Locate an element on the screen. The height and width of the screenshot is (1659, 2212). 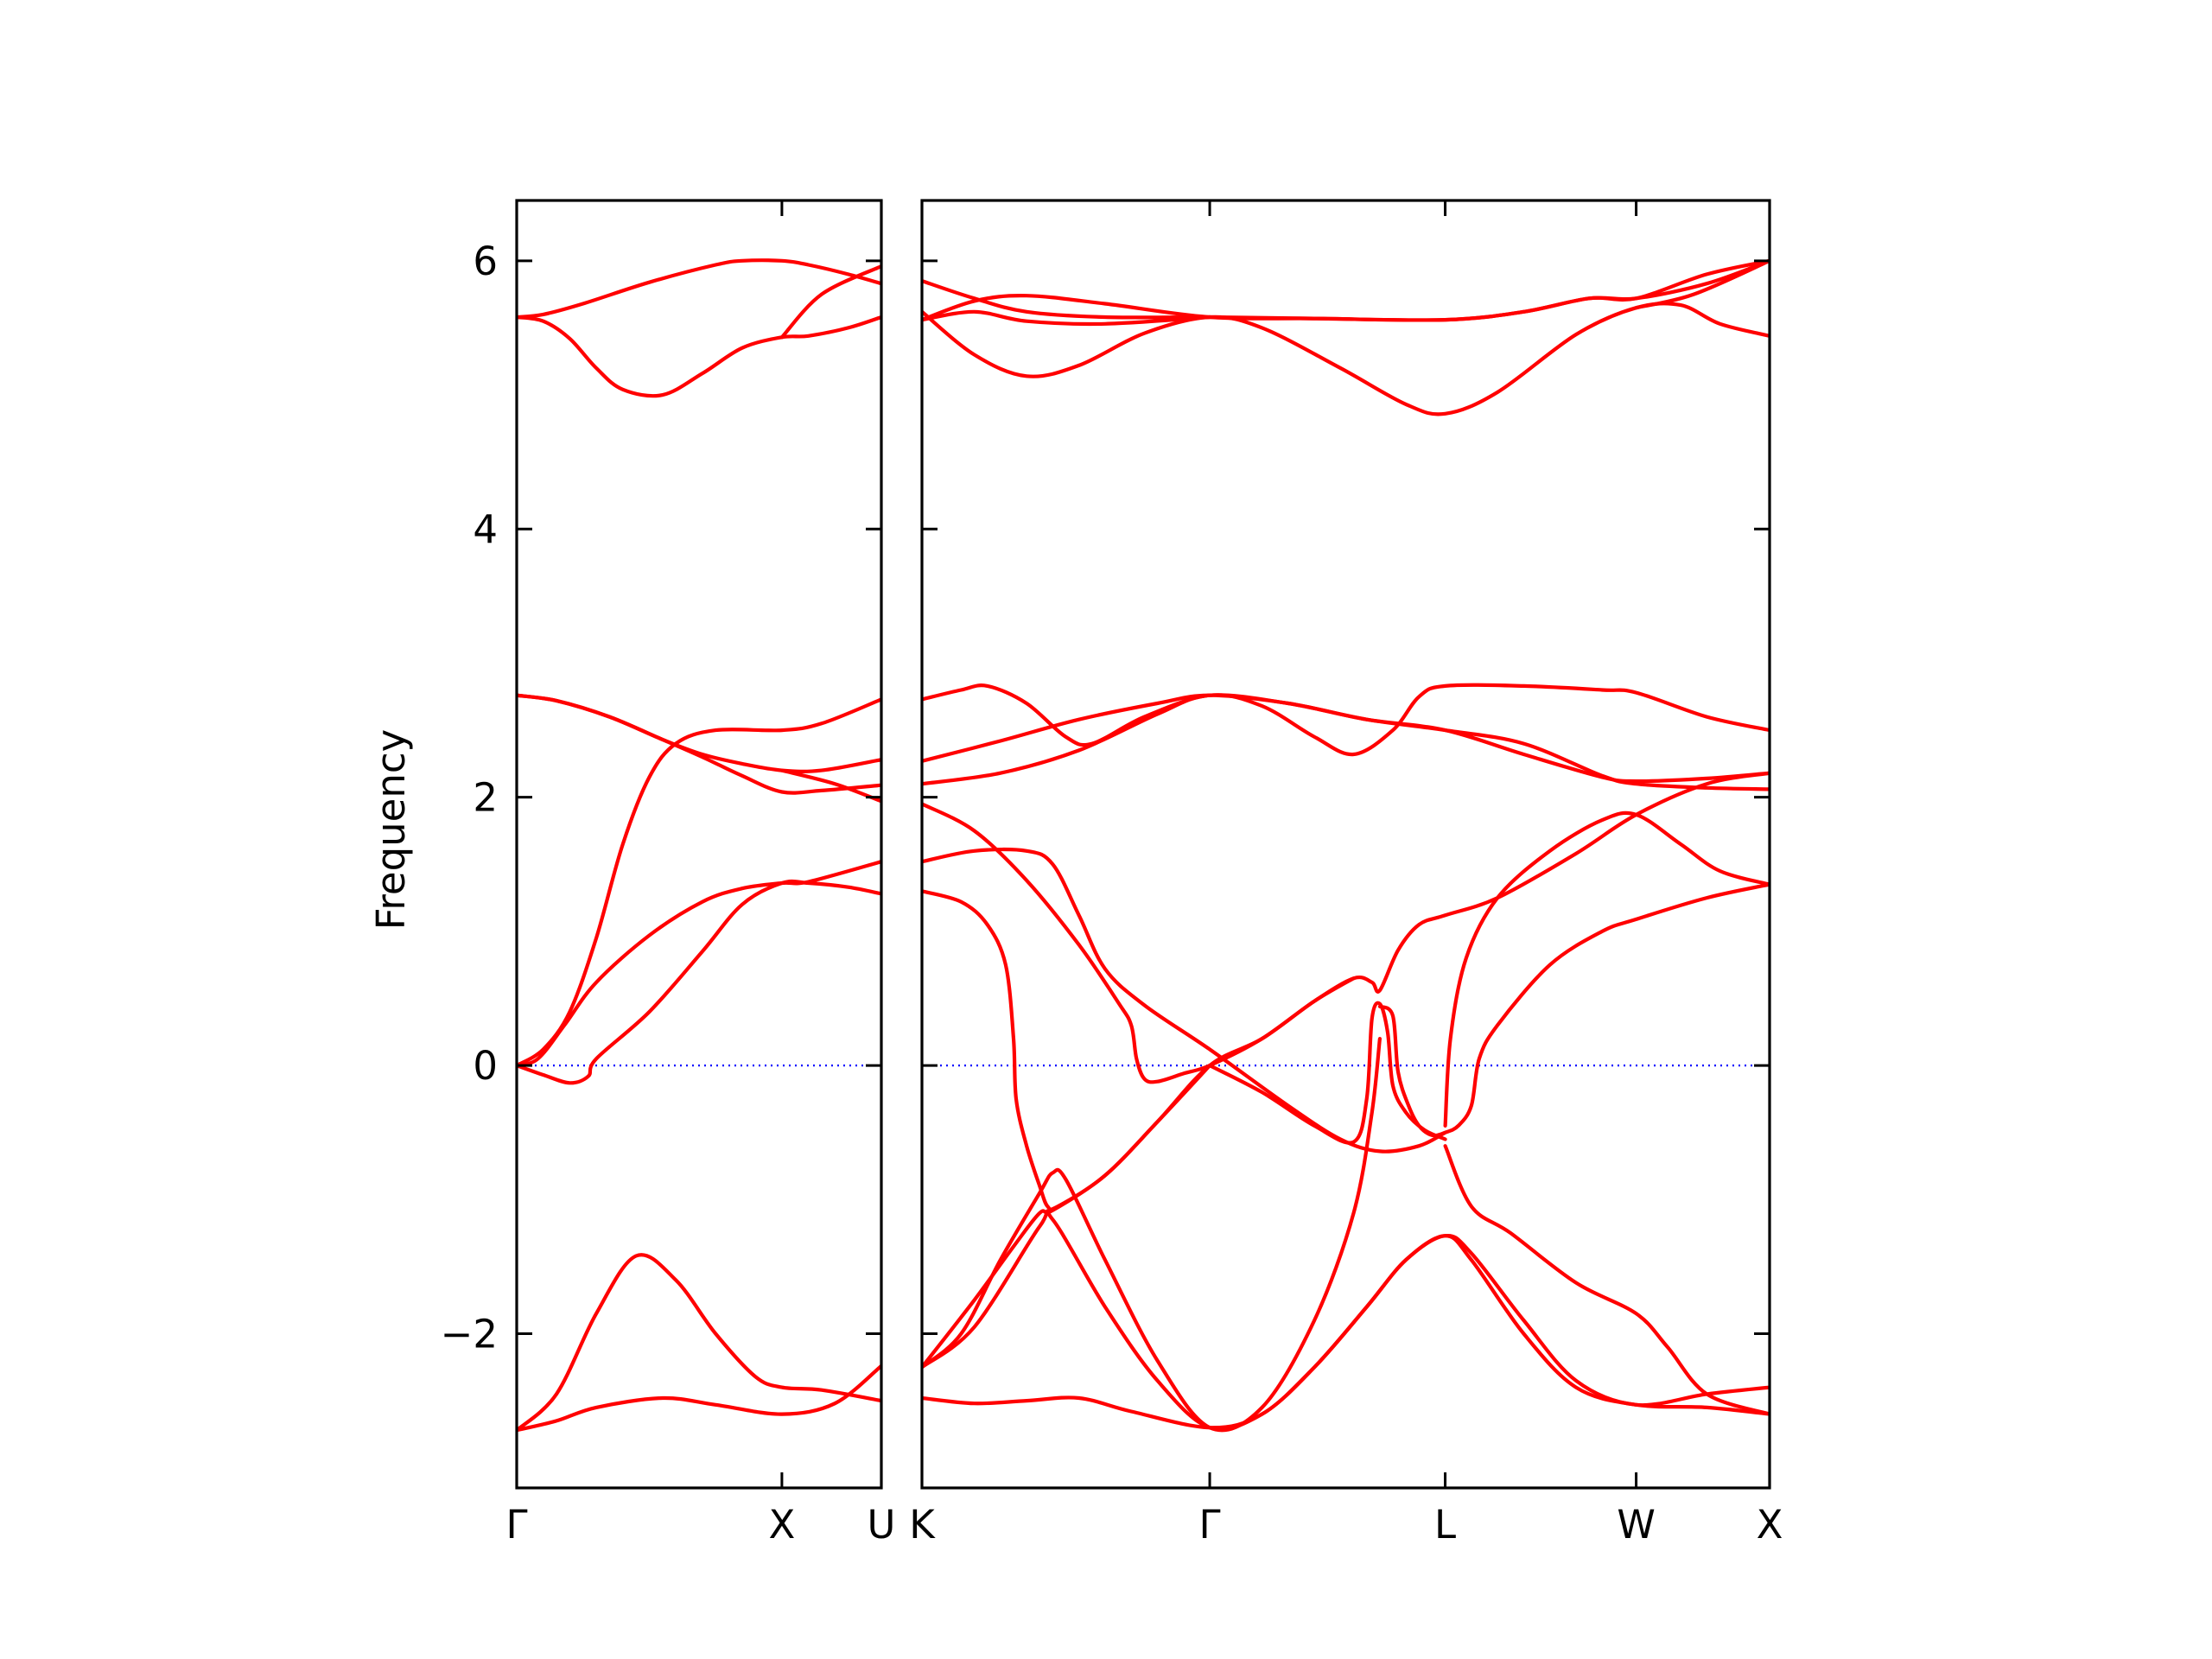
panel-left-frame is located at coordinates (699, 844).